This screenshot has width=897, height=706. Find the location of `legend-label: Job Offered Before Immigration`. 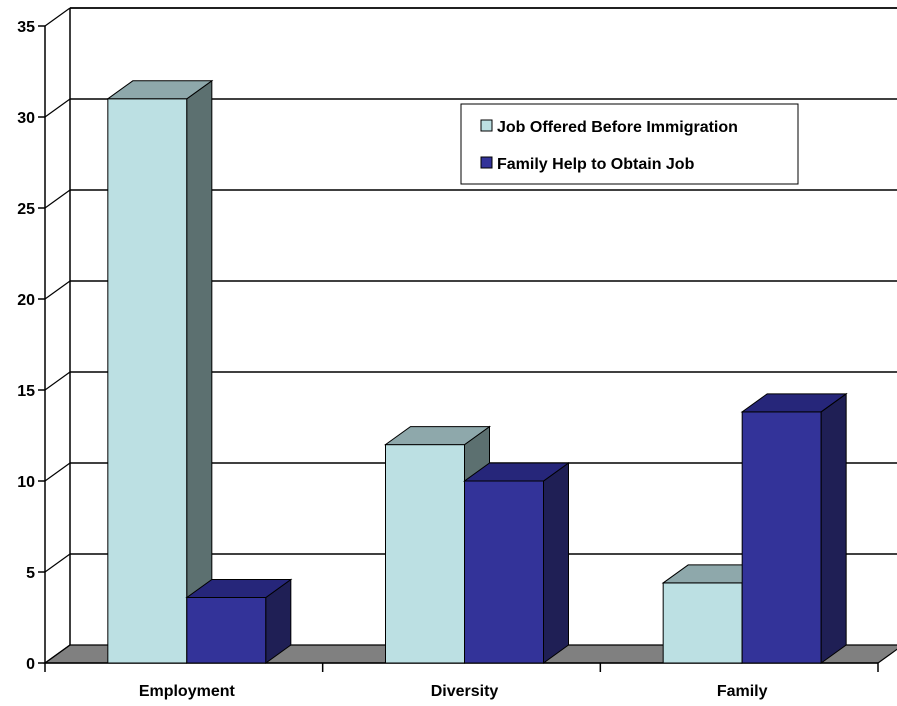

legend-label: Job Offered Before Immigration is located at coordinates (617, 127).